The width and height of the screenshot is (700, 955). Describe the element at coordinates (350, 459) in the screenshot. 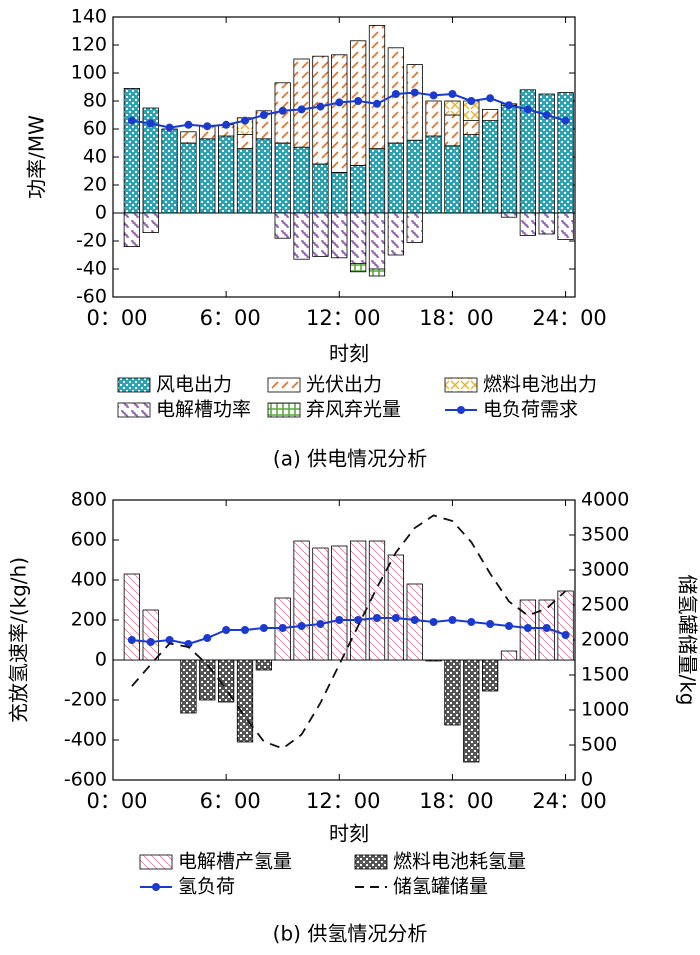

I see `caption: (a) 供电情况分析` at that location.